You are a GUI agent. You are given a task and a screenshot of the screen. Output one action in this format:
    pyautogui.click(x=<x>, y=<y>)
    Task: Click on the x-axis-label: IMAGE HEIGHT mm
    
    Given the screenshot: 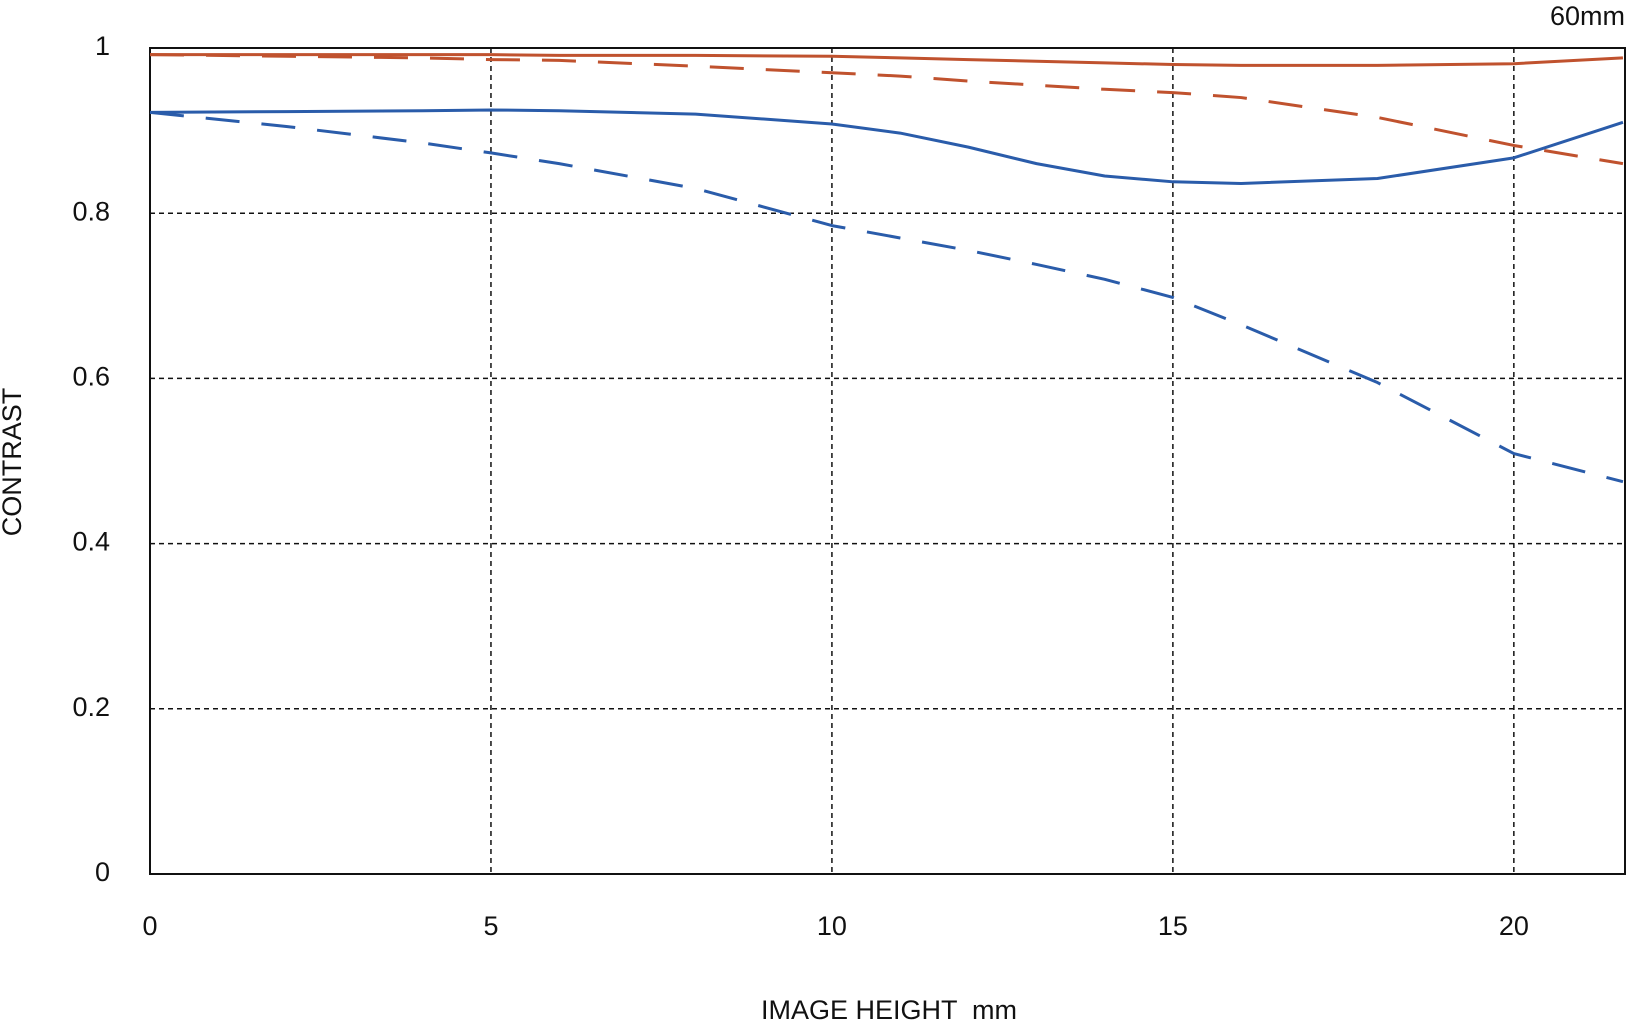 What is the action you would take?
    pyautogui.click(x=889, y=1010)
    